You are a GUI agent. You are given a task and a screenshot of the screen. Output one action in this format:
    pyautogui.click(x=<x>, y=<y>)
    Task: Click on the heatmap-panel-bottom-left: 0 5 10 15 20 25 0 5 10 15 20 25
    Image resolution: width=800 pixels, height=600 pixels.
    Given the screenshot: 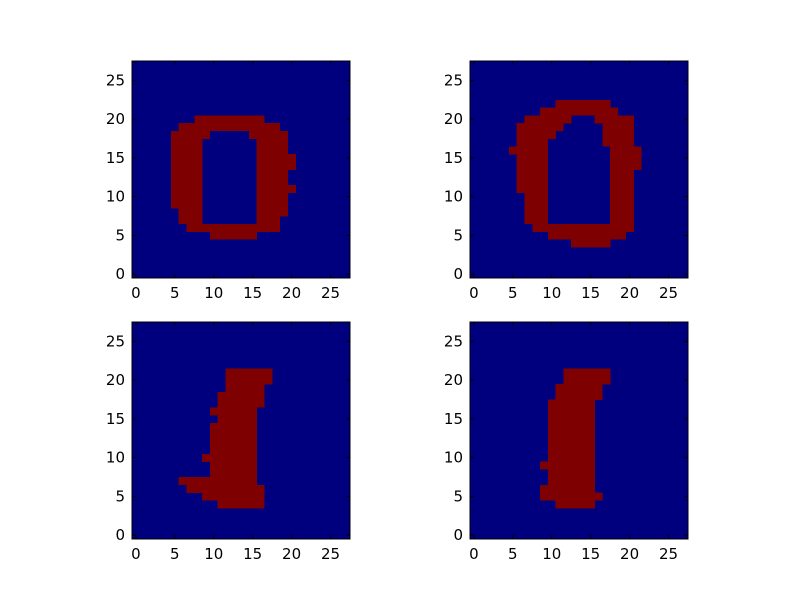 What is the action you would take?
    pyautogui.click(x=228, y=442)
    